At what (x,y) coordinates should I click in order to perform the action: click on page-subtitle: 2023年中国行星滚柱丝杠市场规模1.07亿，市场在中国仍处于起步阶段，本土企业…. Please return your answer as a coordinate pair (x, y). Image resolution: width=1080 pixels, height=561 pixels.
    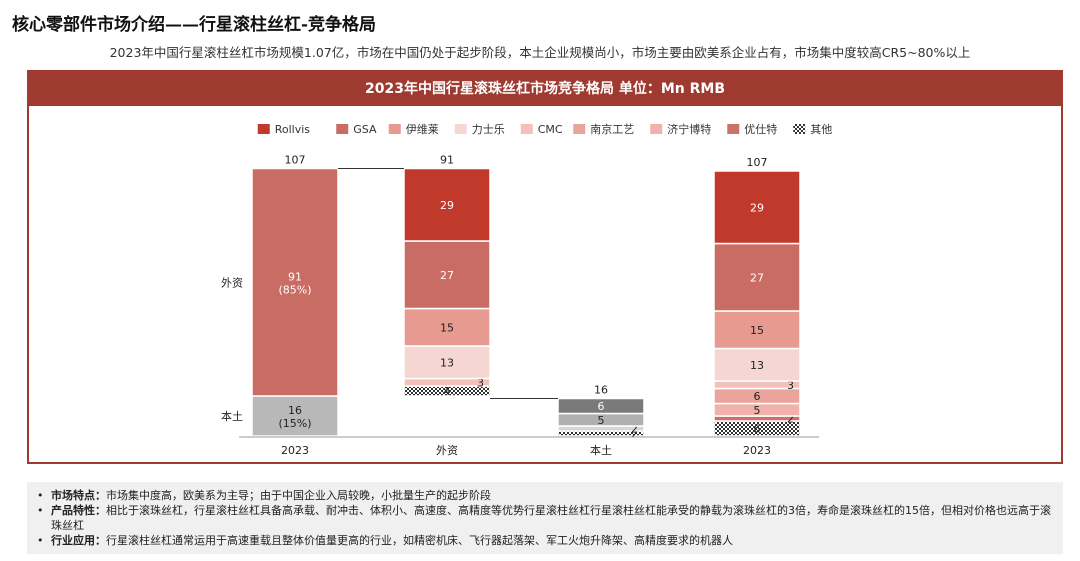
    Looking at the image, I should click on (540, 52).